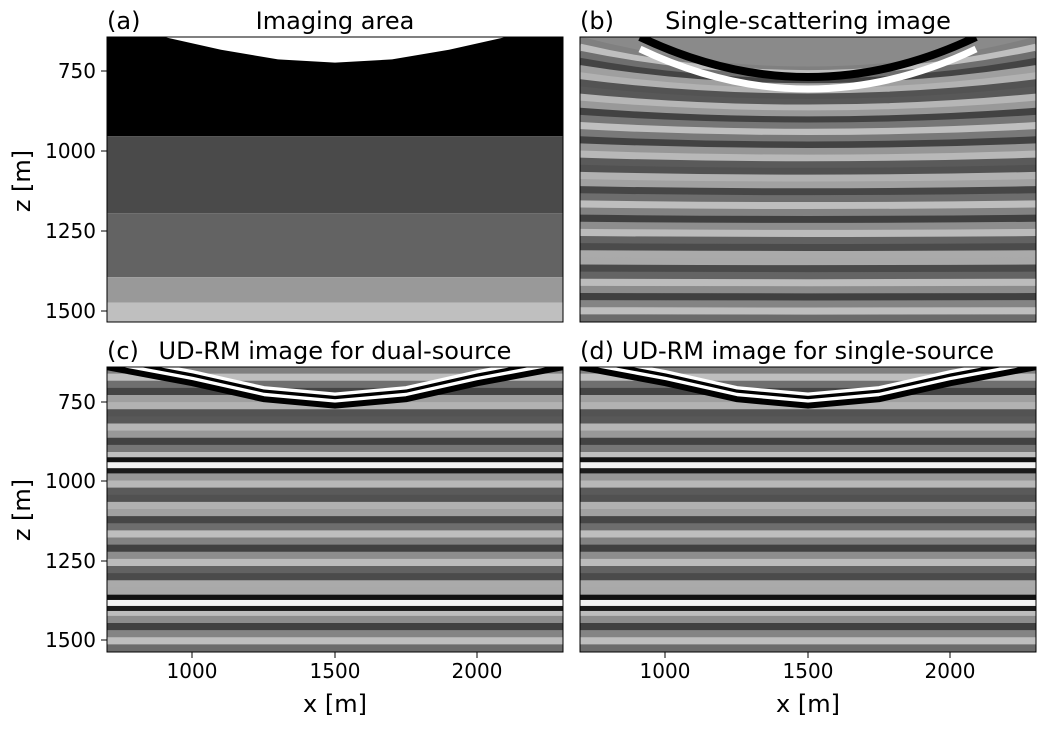 This screenshot has height=729, width=1045. I want to click on x-axis-right: 1000 1500 2000, so click(808, 667).